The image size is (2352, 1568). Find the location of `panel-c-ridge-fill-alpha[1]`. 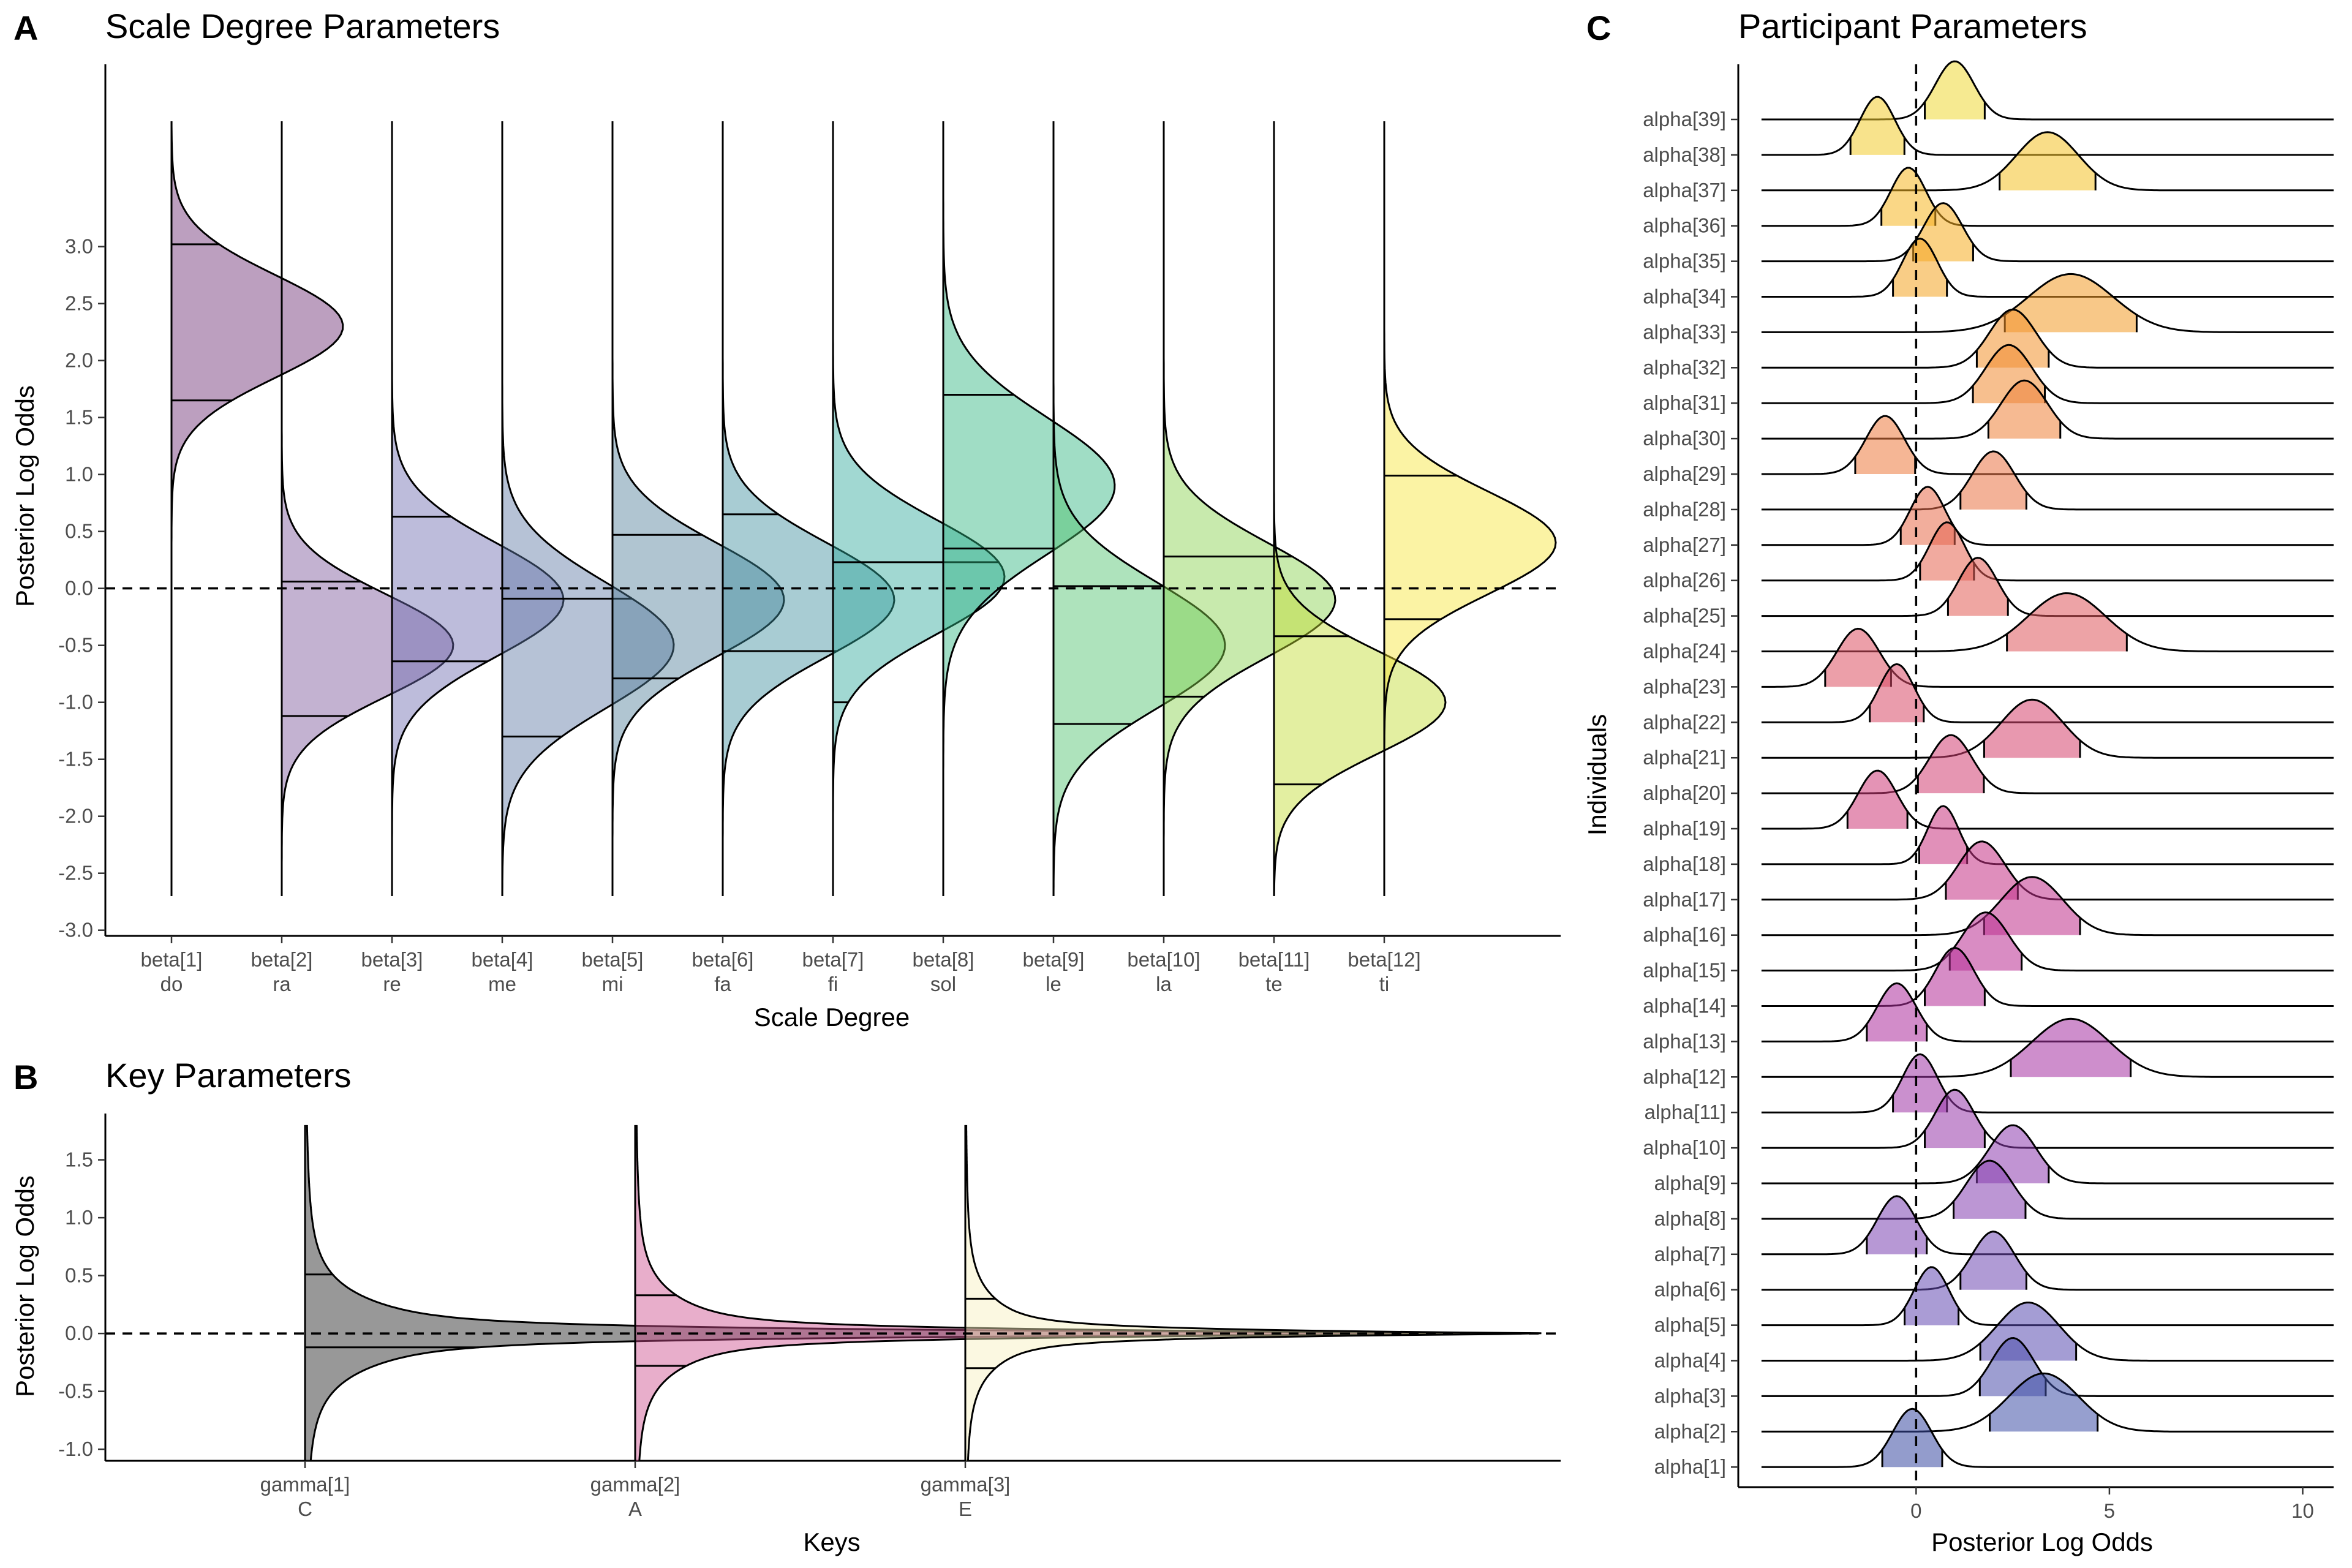

panel-c-ridge-fill-alpha[1] is located at coordinates (1912, 1438).